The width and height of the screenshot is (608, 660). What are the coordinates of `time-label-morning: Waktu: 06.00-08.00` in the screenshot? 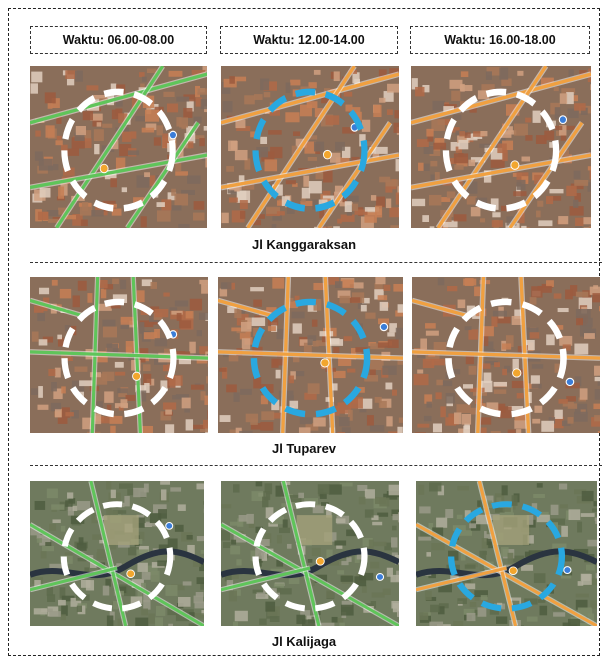 It's located at (118, 40).